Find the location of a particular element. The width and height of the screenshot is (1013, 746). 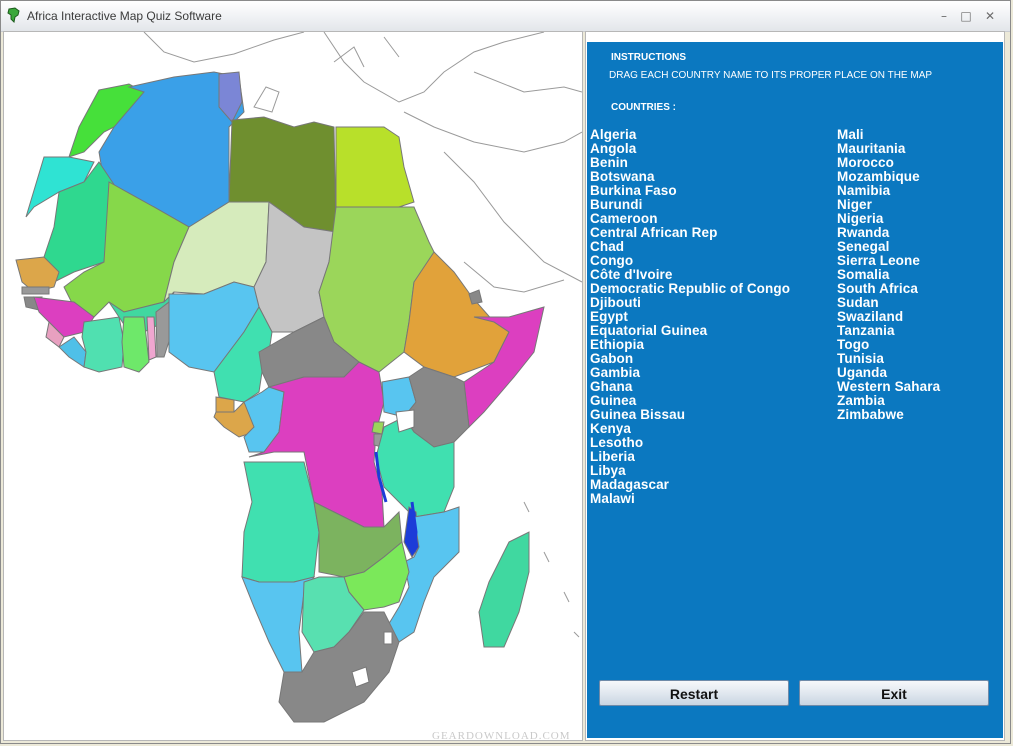

country-label: Mali is located at coordinates (850, 134).